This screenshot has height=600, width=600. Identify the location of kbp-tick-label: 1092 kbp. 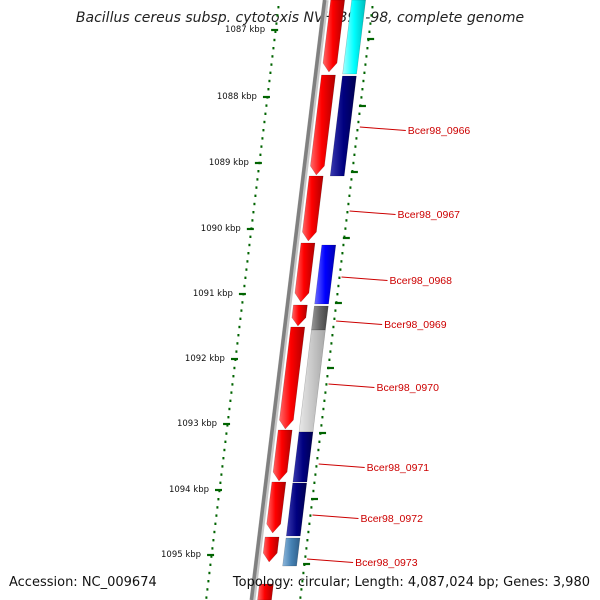
(205, 359).